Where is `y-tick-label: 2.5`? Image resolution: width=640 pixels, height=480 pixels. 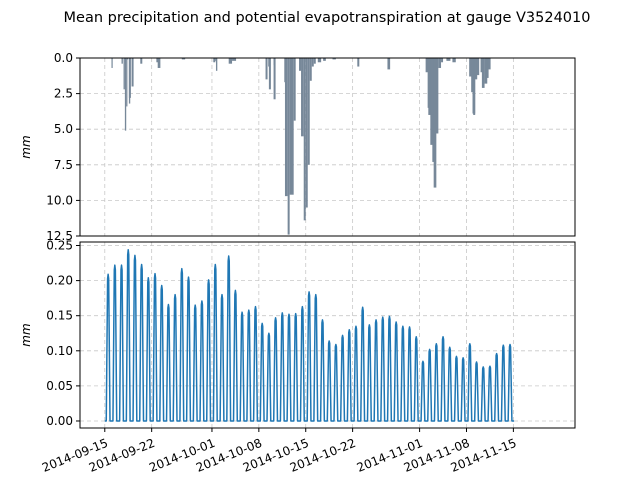
y-tick-label: 2.5 is located at coordinates (63, 94).